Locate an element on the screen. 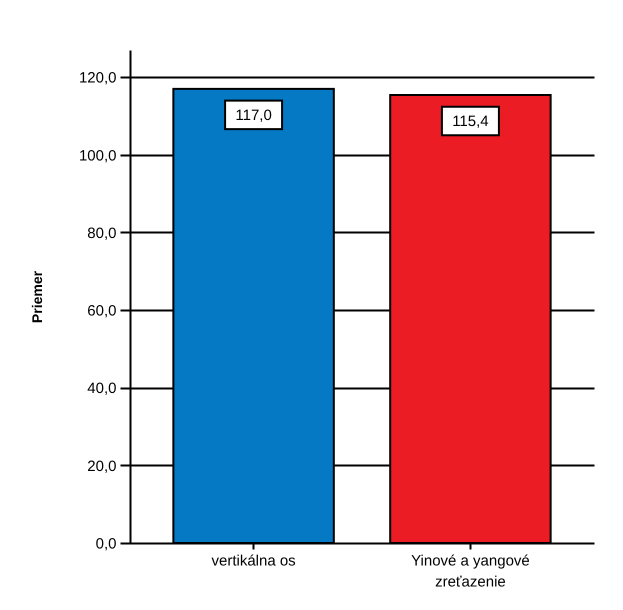  y-tick-label: 20,0 is located at coordinates (101, 466).